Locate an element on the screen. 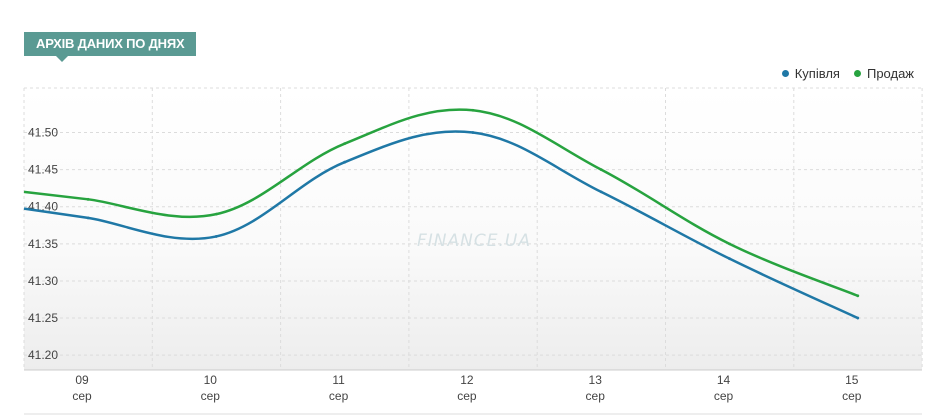 The height and width of the screenshot is (415, 936). legend-item-sell: Продаж is located at coordinates (883, 73).